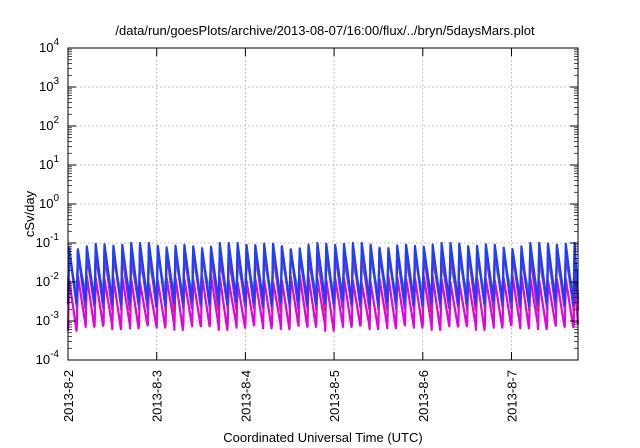  What do you see at coordinates (49, 202) in the screenshot?
I see `y-tick-label: 10⁰` at bounding box center [49, 202].